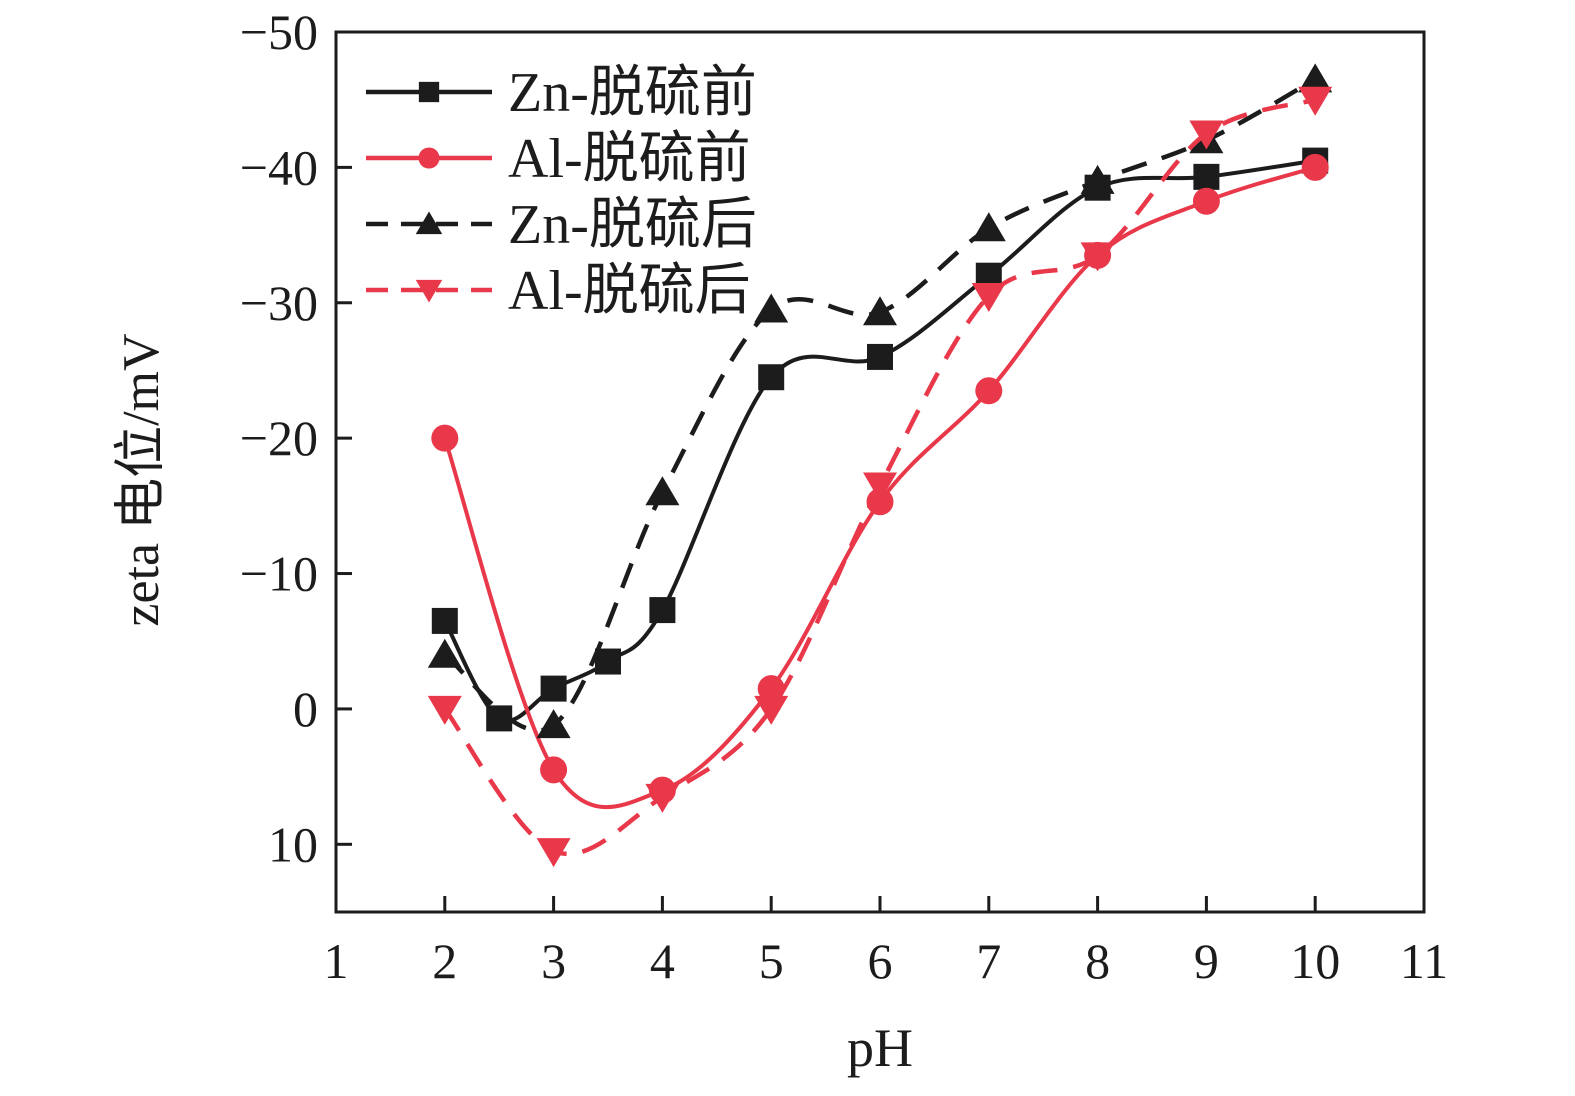  Describe the element at coordinates (279, 303) in the screenshot. I see `y-tick-label: −30` at that location.